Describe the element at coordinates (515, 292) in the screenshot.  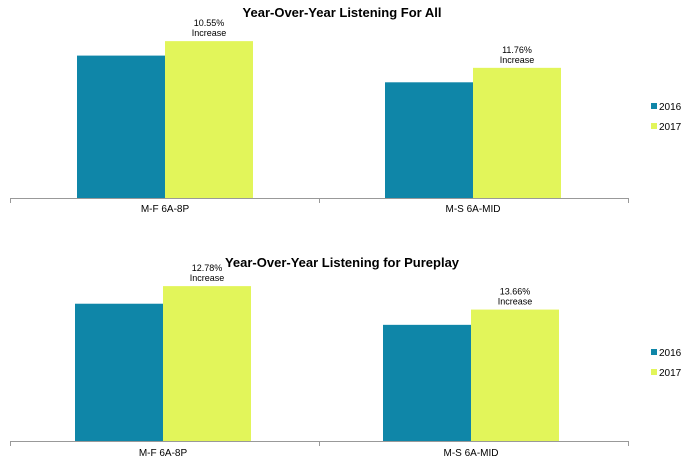
I see `annotation-percent: 13.66%` at that location.